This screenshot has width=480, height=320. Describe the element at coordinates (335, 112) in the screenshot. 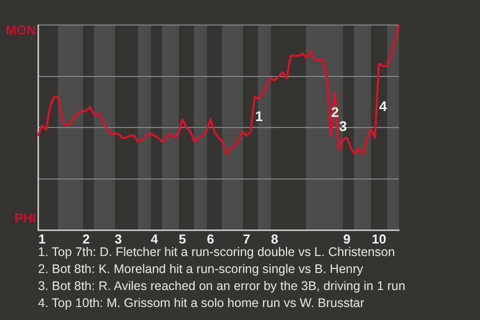

I see `annotation: 2` at that location.